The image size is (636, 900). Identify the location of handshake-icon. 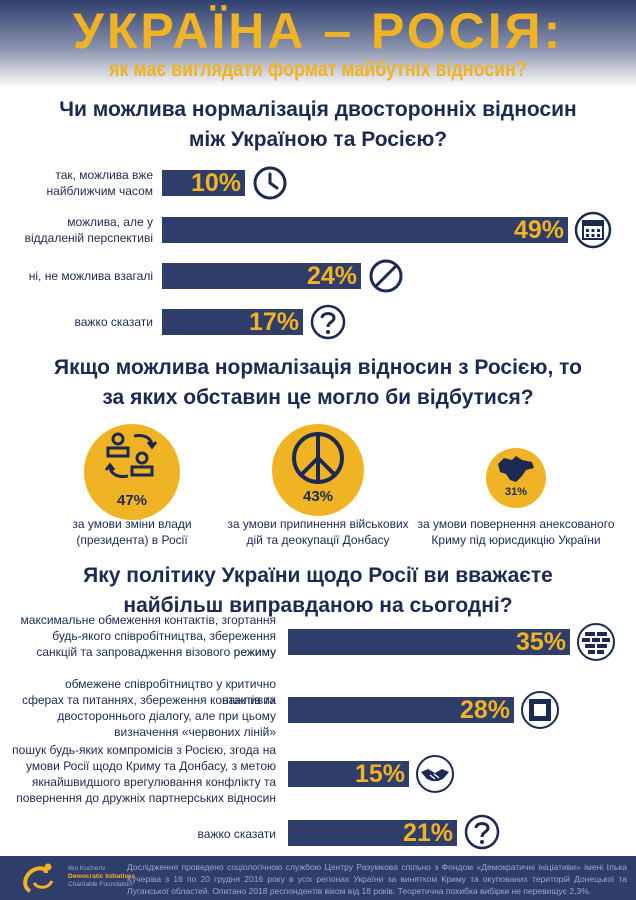
(435, 774).